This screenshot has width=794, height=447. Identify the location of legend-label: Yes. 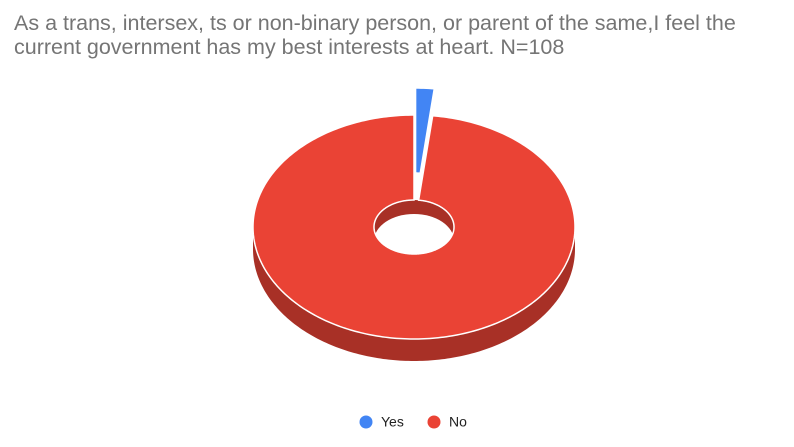
(392, 422).